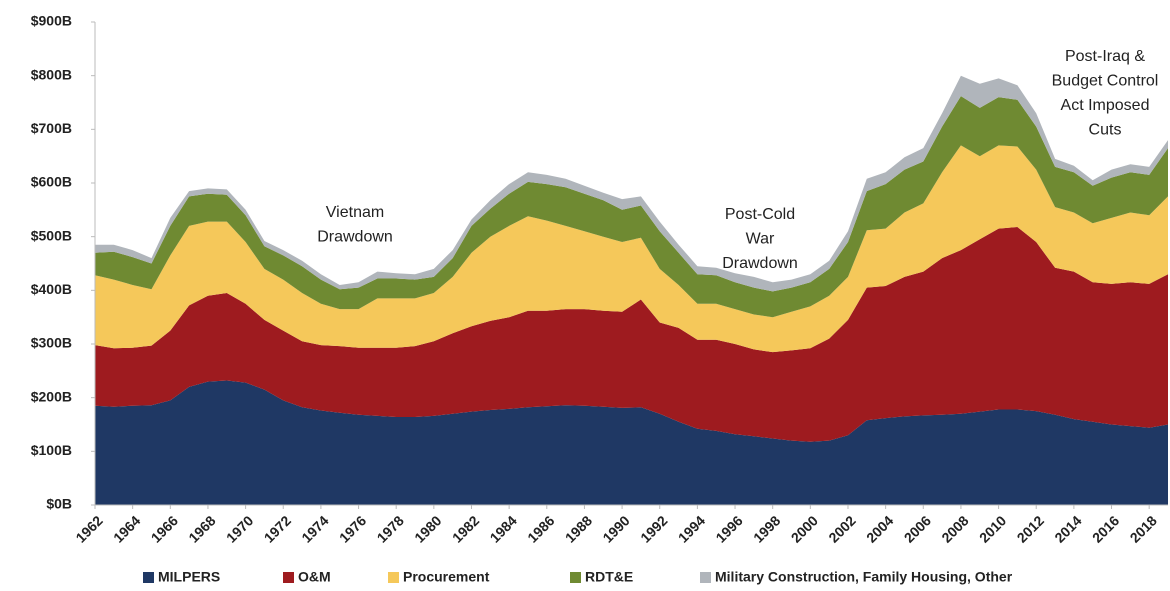  Describe the element at coordinates (51, 343) in the screenshot. I see `y-tick-label: $300B` at that location.